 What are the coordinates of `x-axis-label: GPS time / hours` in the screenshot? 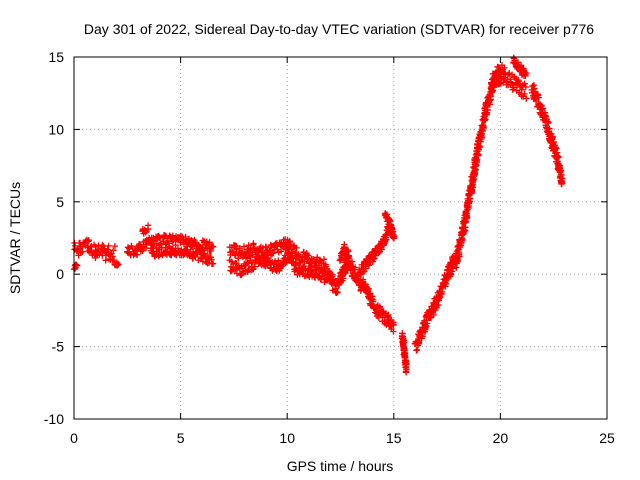 It's located at (340, 466).